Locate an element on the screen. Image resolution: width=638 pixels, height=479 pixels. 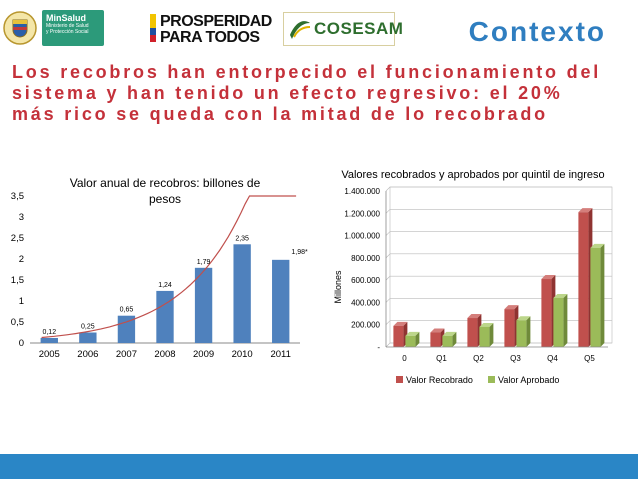
chart2-x-tick-label: Q3 is located at coordinates (515, 358).